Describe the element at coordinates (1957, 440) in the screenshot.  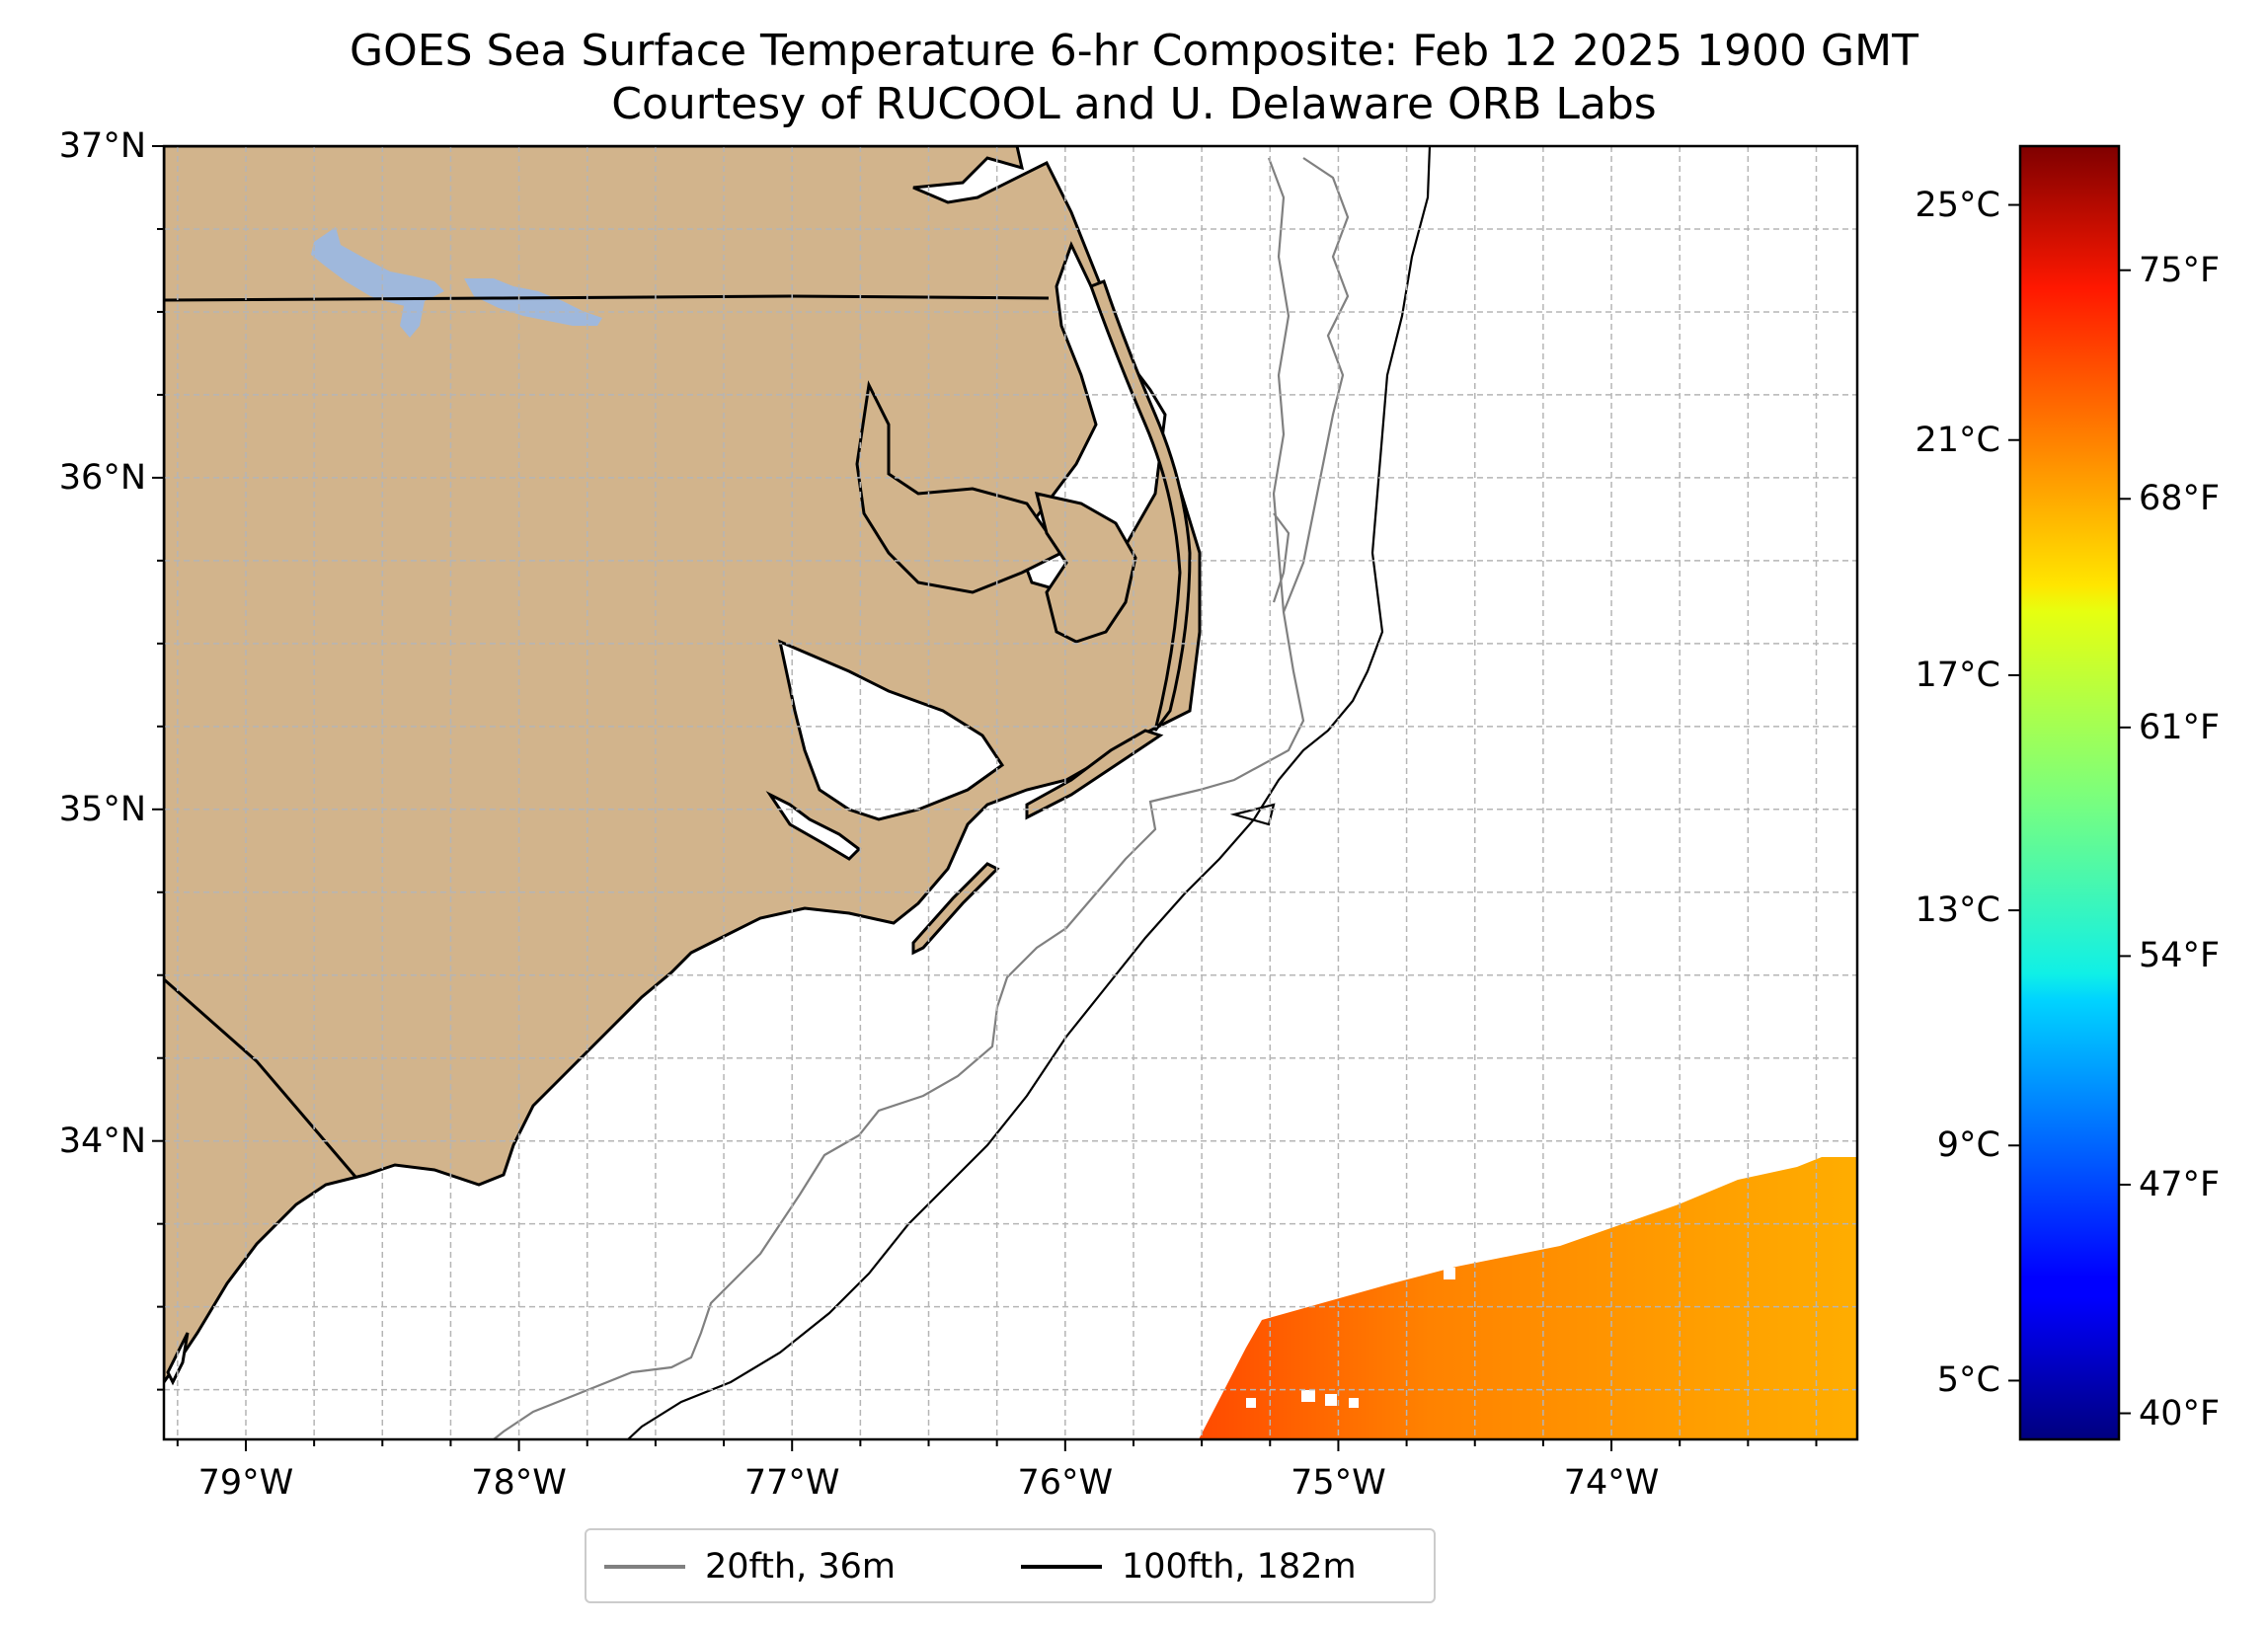
I see `colorbar-celsius-label: 21°C` at that location.